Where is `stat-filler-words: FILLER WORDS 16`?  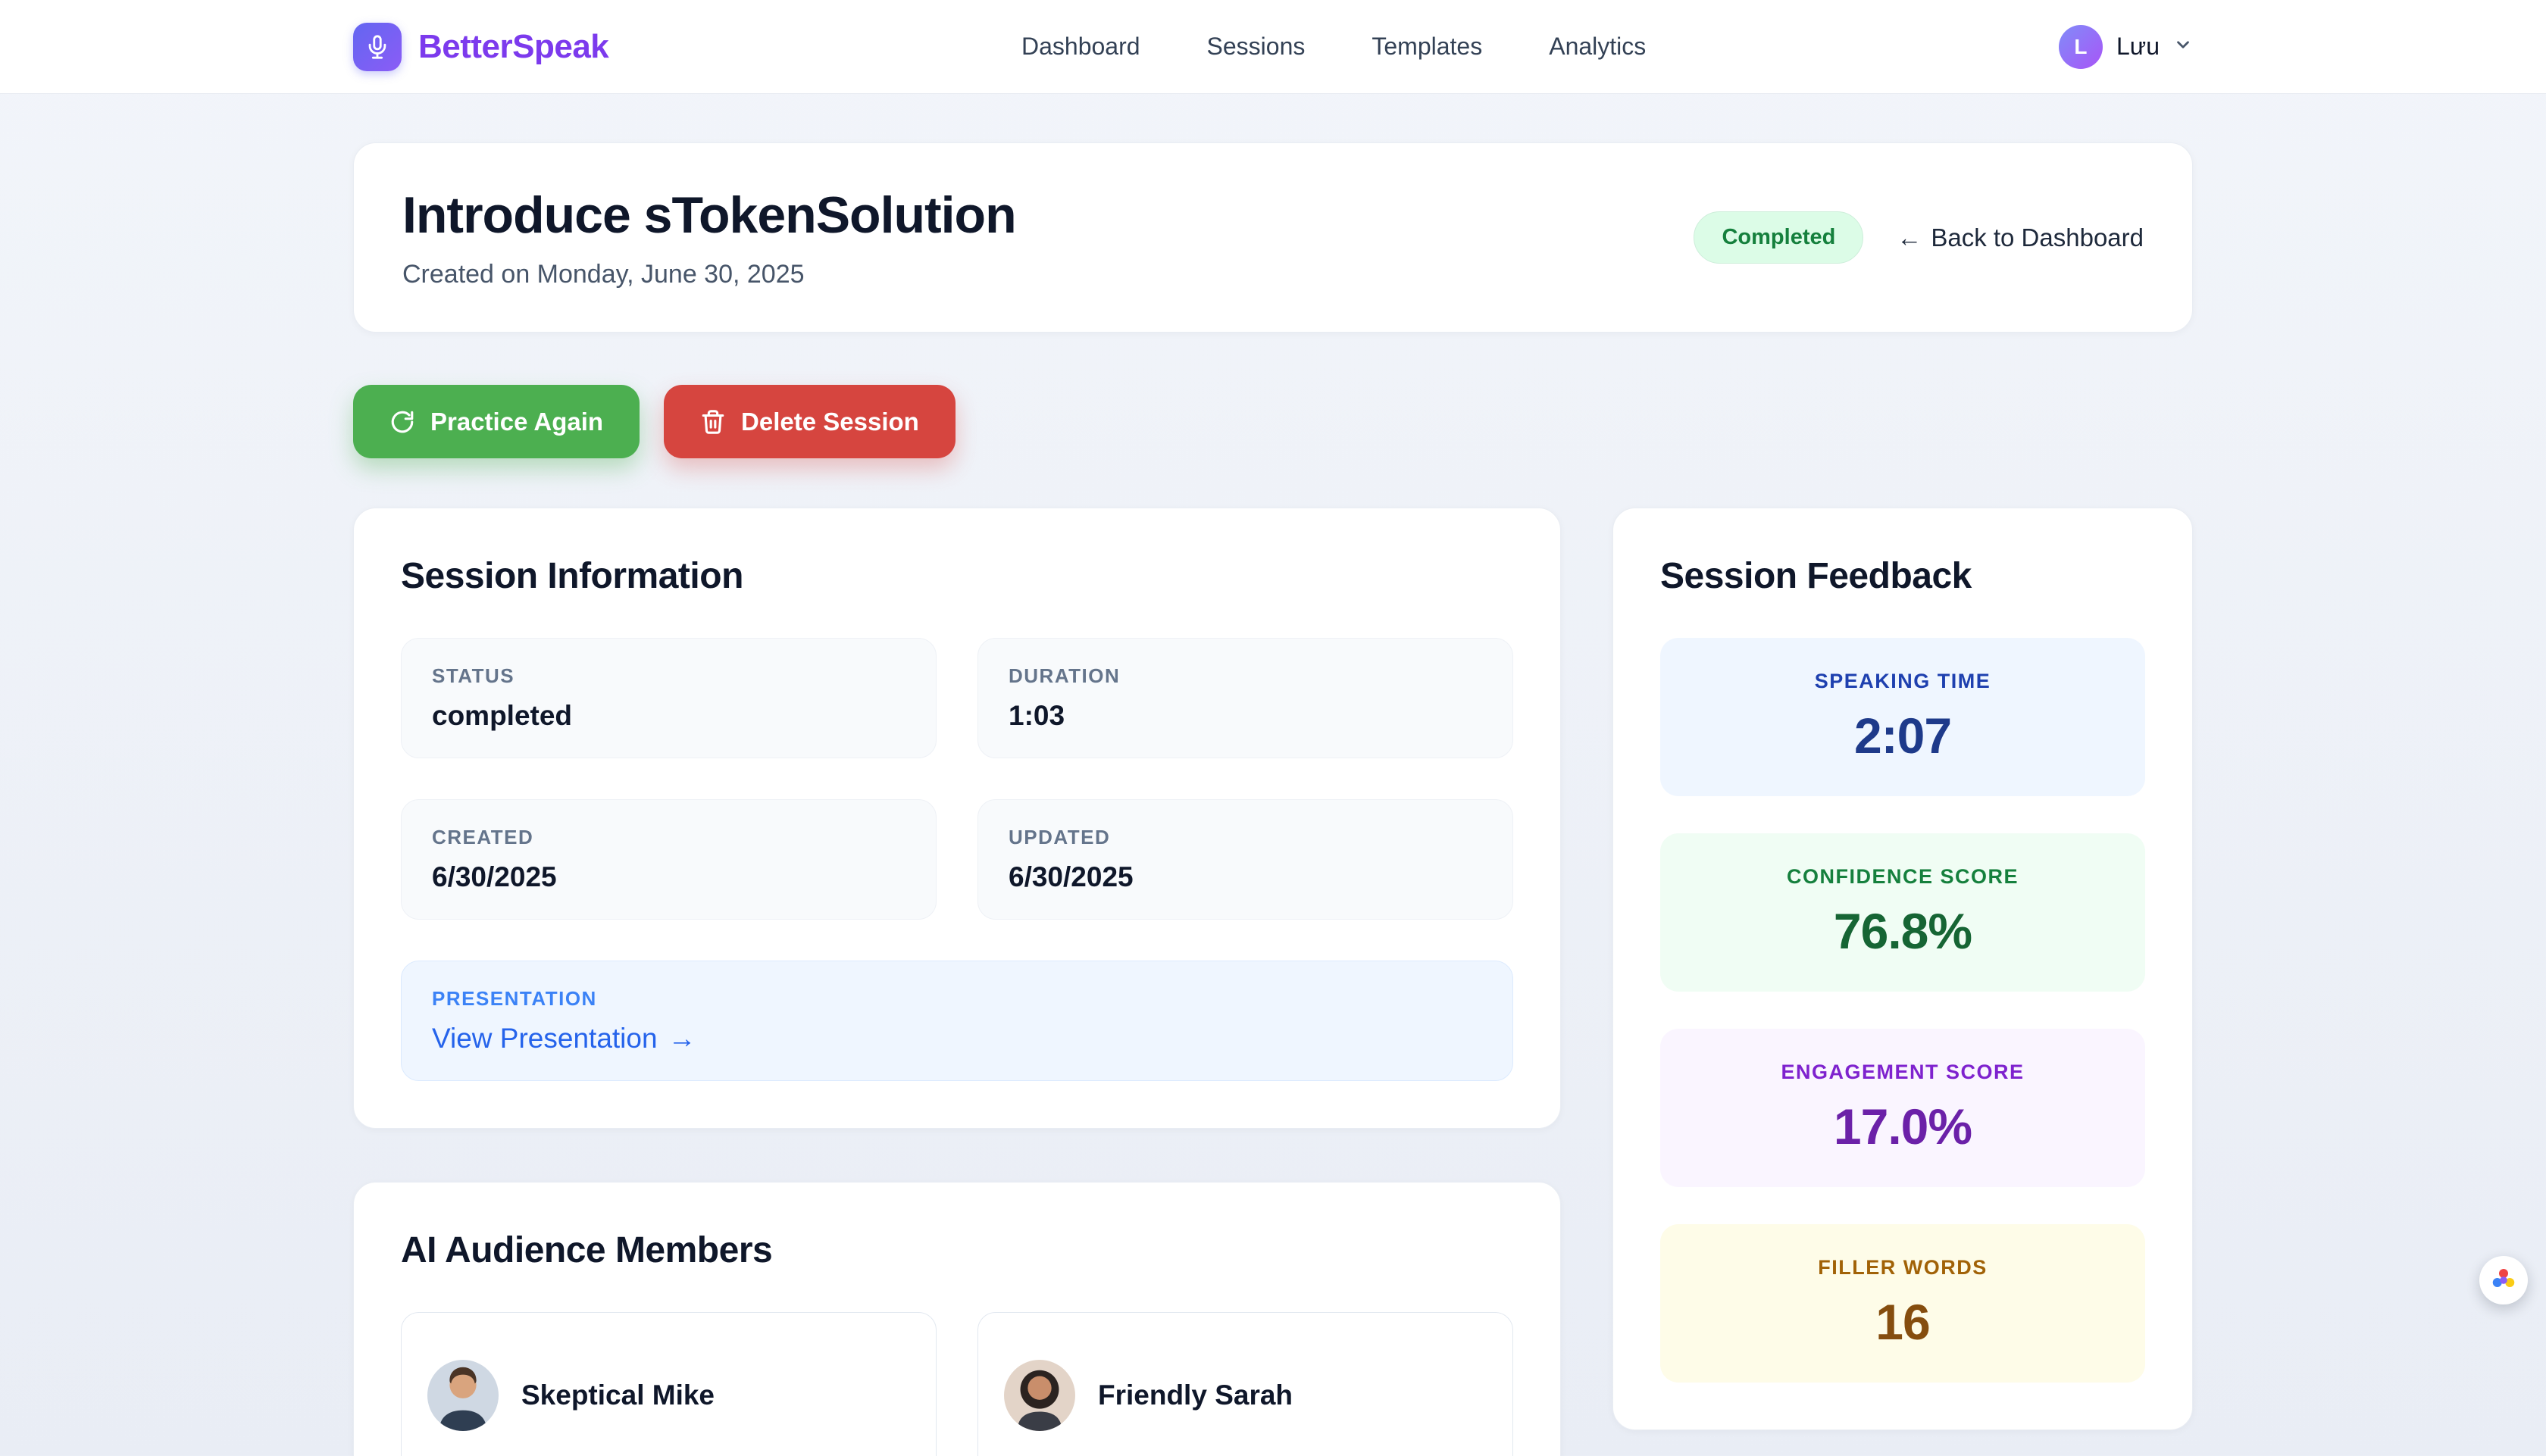 stat-filler-words: FILLER WORDS 16 is located at coordinates (1902, 1303).